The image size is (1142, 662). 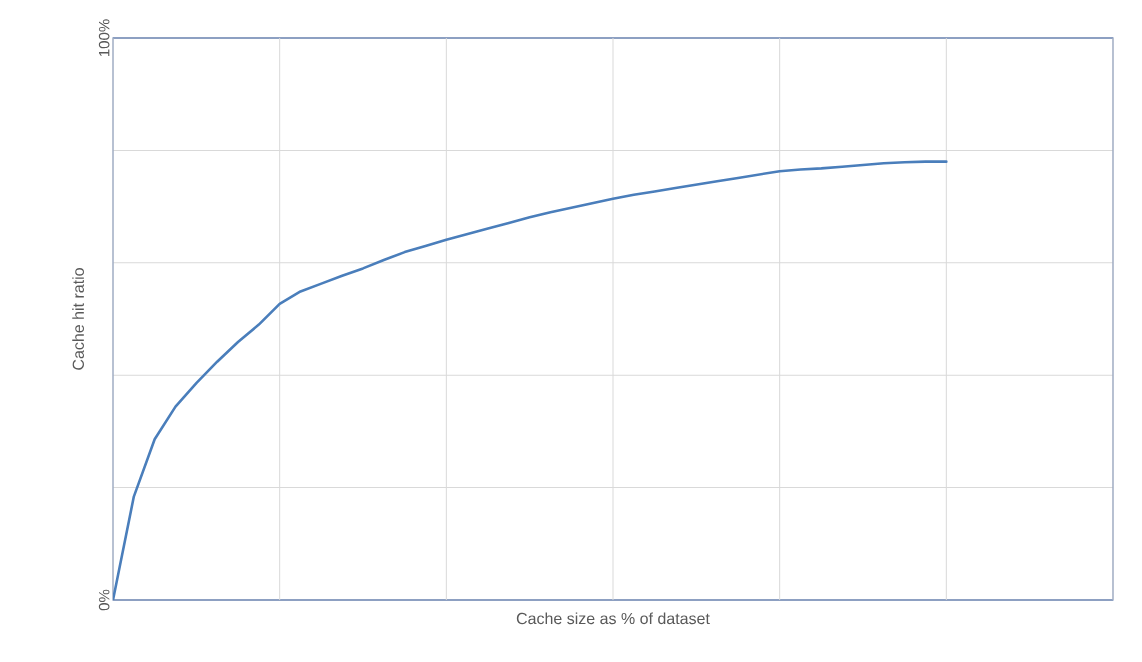 What do you see at coordinates (78, 319) in the screenshot?
I see `y-axis-title: Cache hit ratio` at bounding box center [78, 319].